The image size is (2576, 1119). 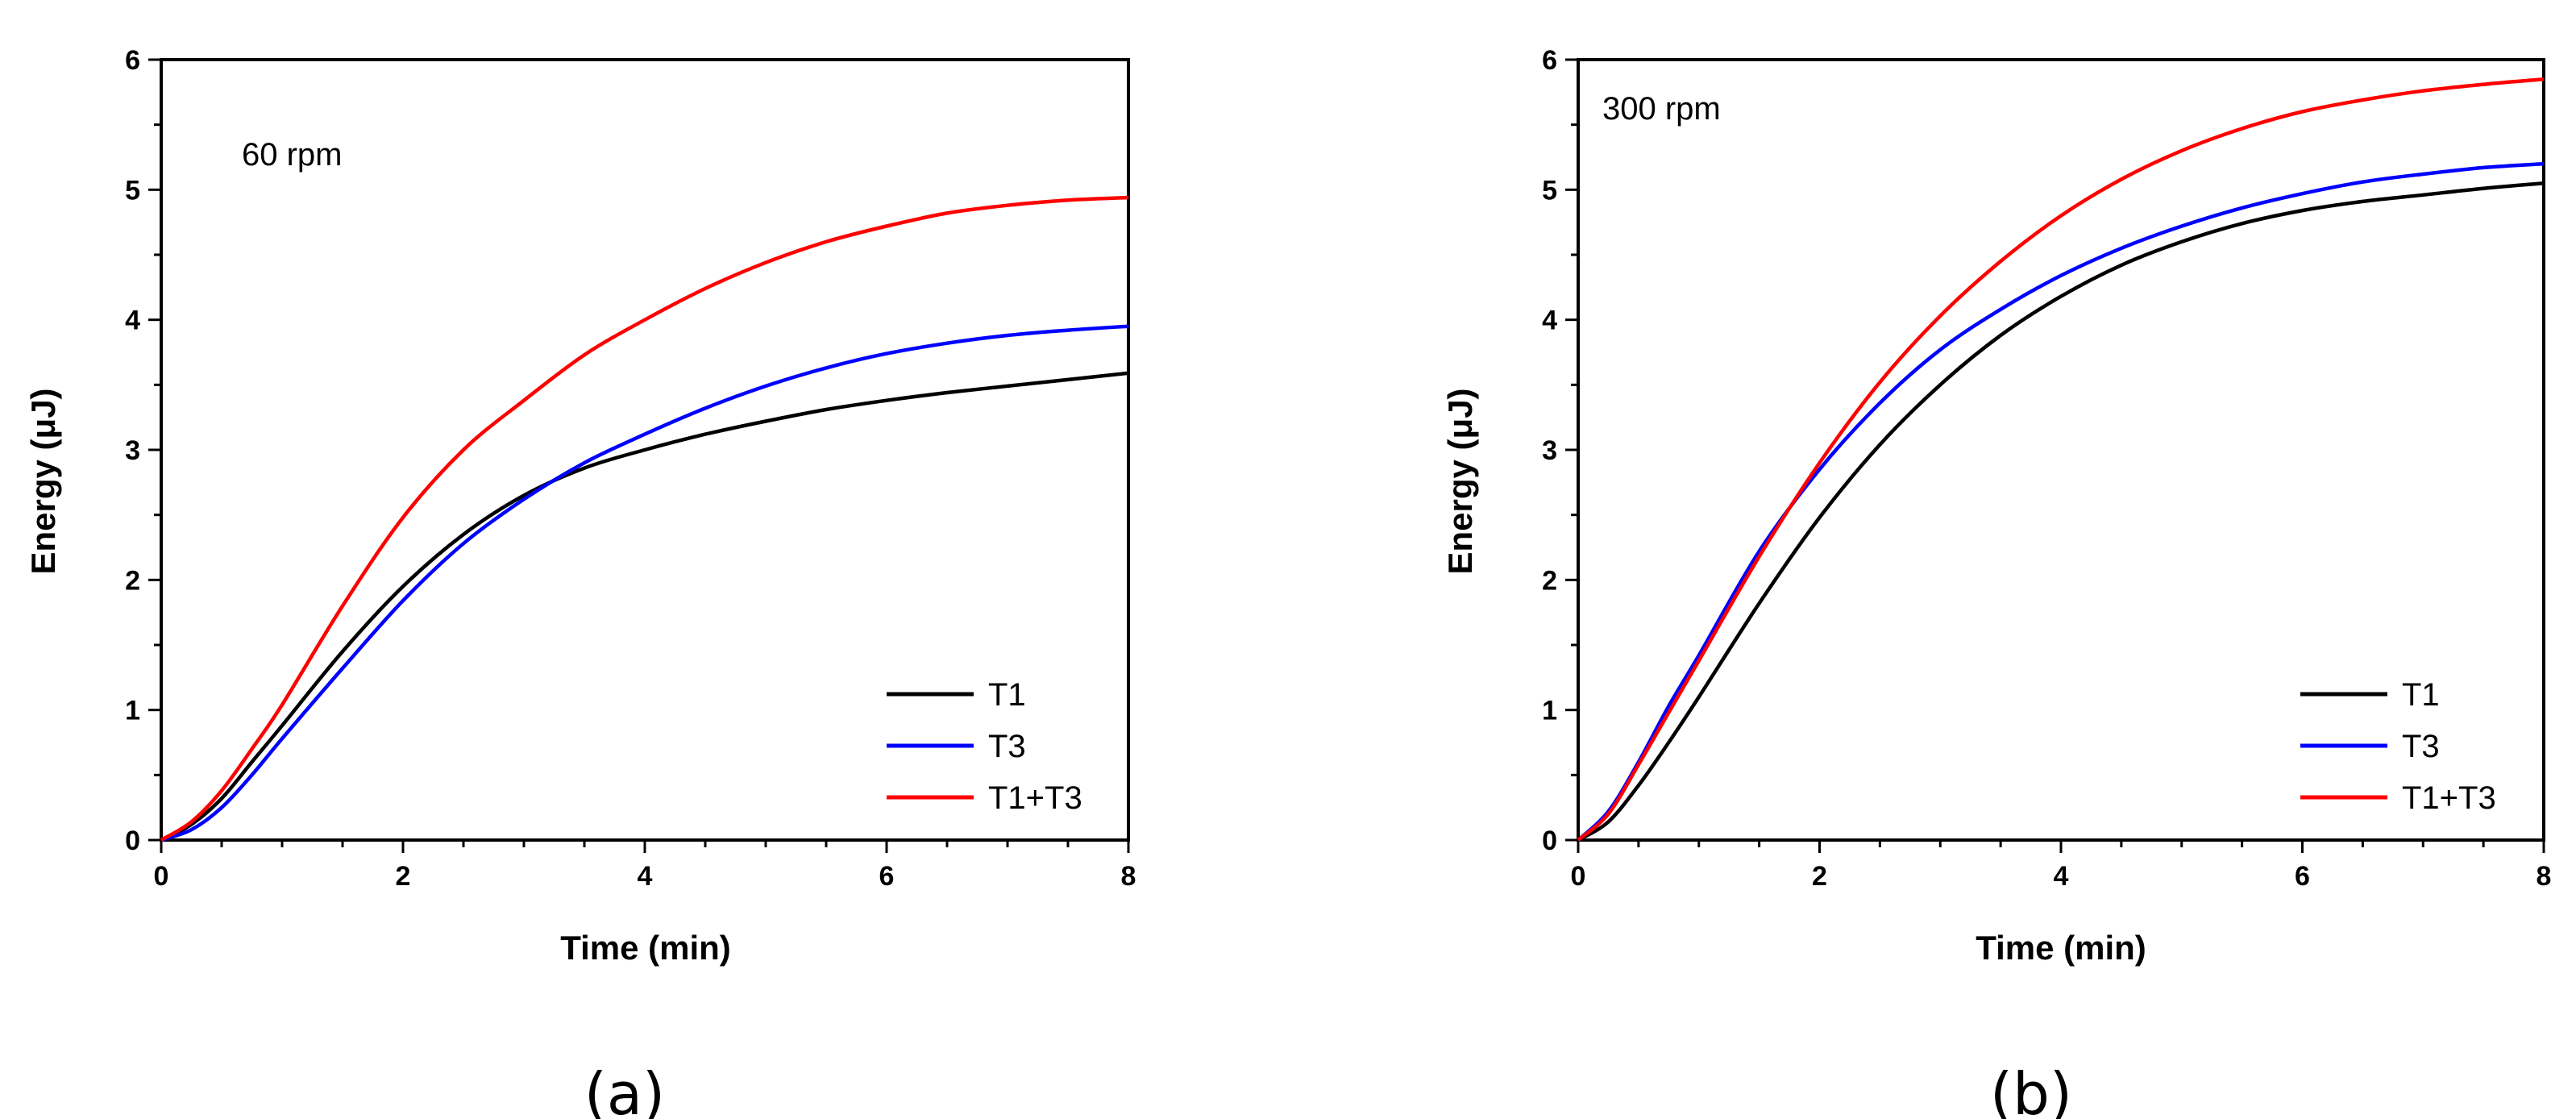 I want to click on legend-label-t1t3-b: T1+T3, so click(x=2449, y=798).